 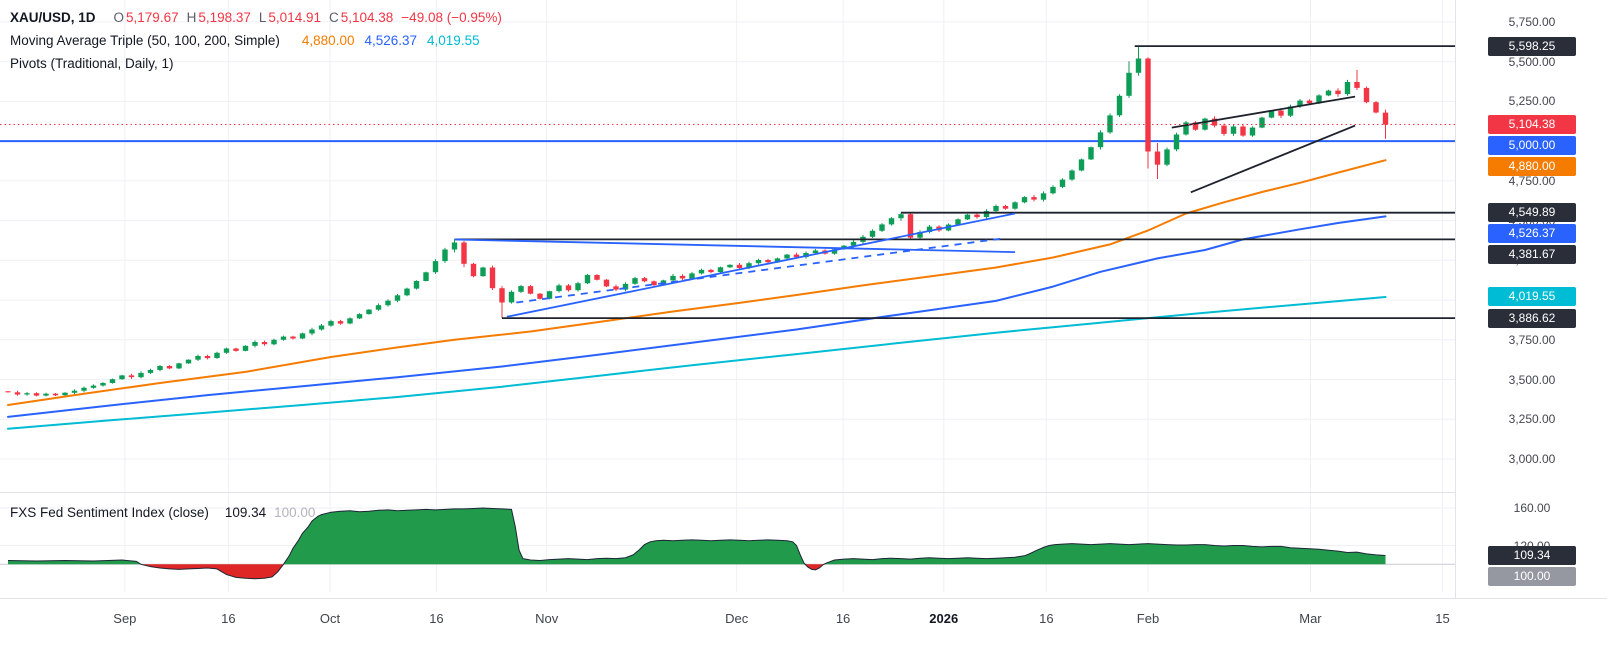 I want to click on price-badge: 5,104.38, so click(x=1532, y=125).